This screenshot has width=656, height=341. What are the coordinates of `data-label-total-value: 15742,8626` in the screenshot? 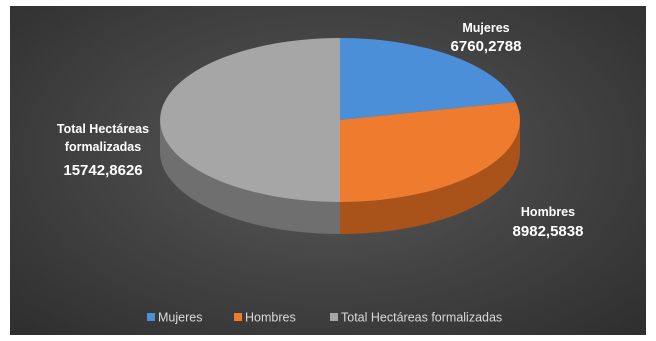 It's located at (102, 170).